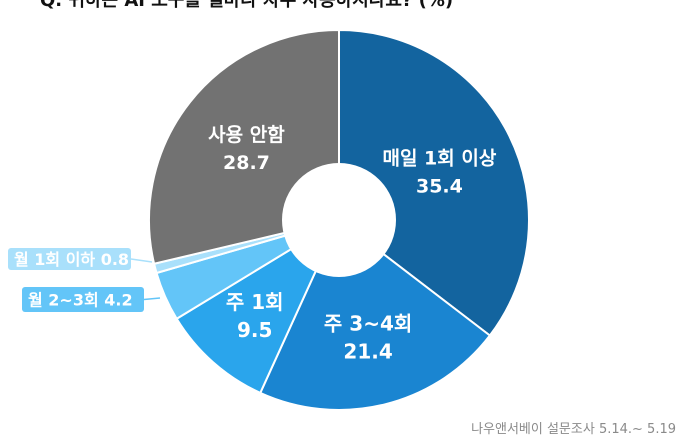 The height and width of the screenshot is (440, 686). I want to click on slice-label-5: 사용 안함, so click(246, 135).